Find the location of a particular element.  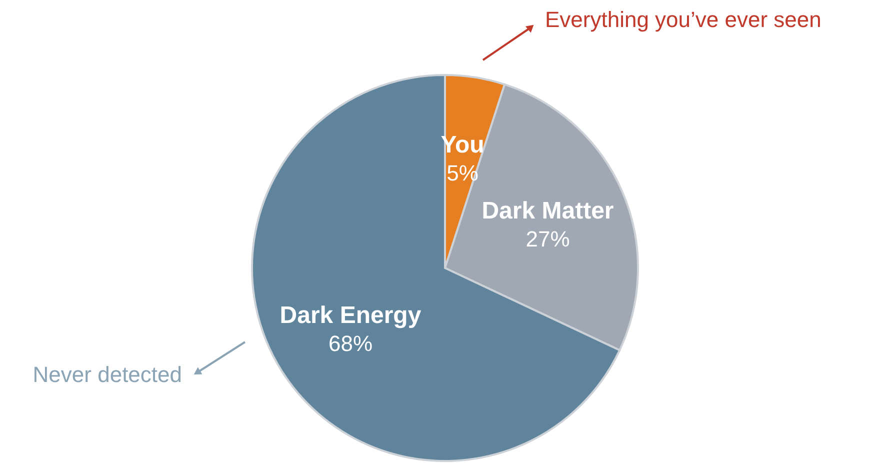

slice-label: Dark Matter is located at coordinates (548, 211).